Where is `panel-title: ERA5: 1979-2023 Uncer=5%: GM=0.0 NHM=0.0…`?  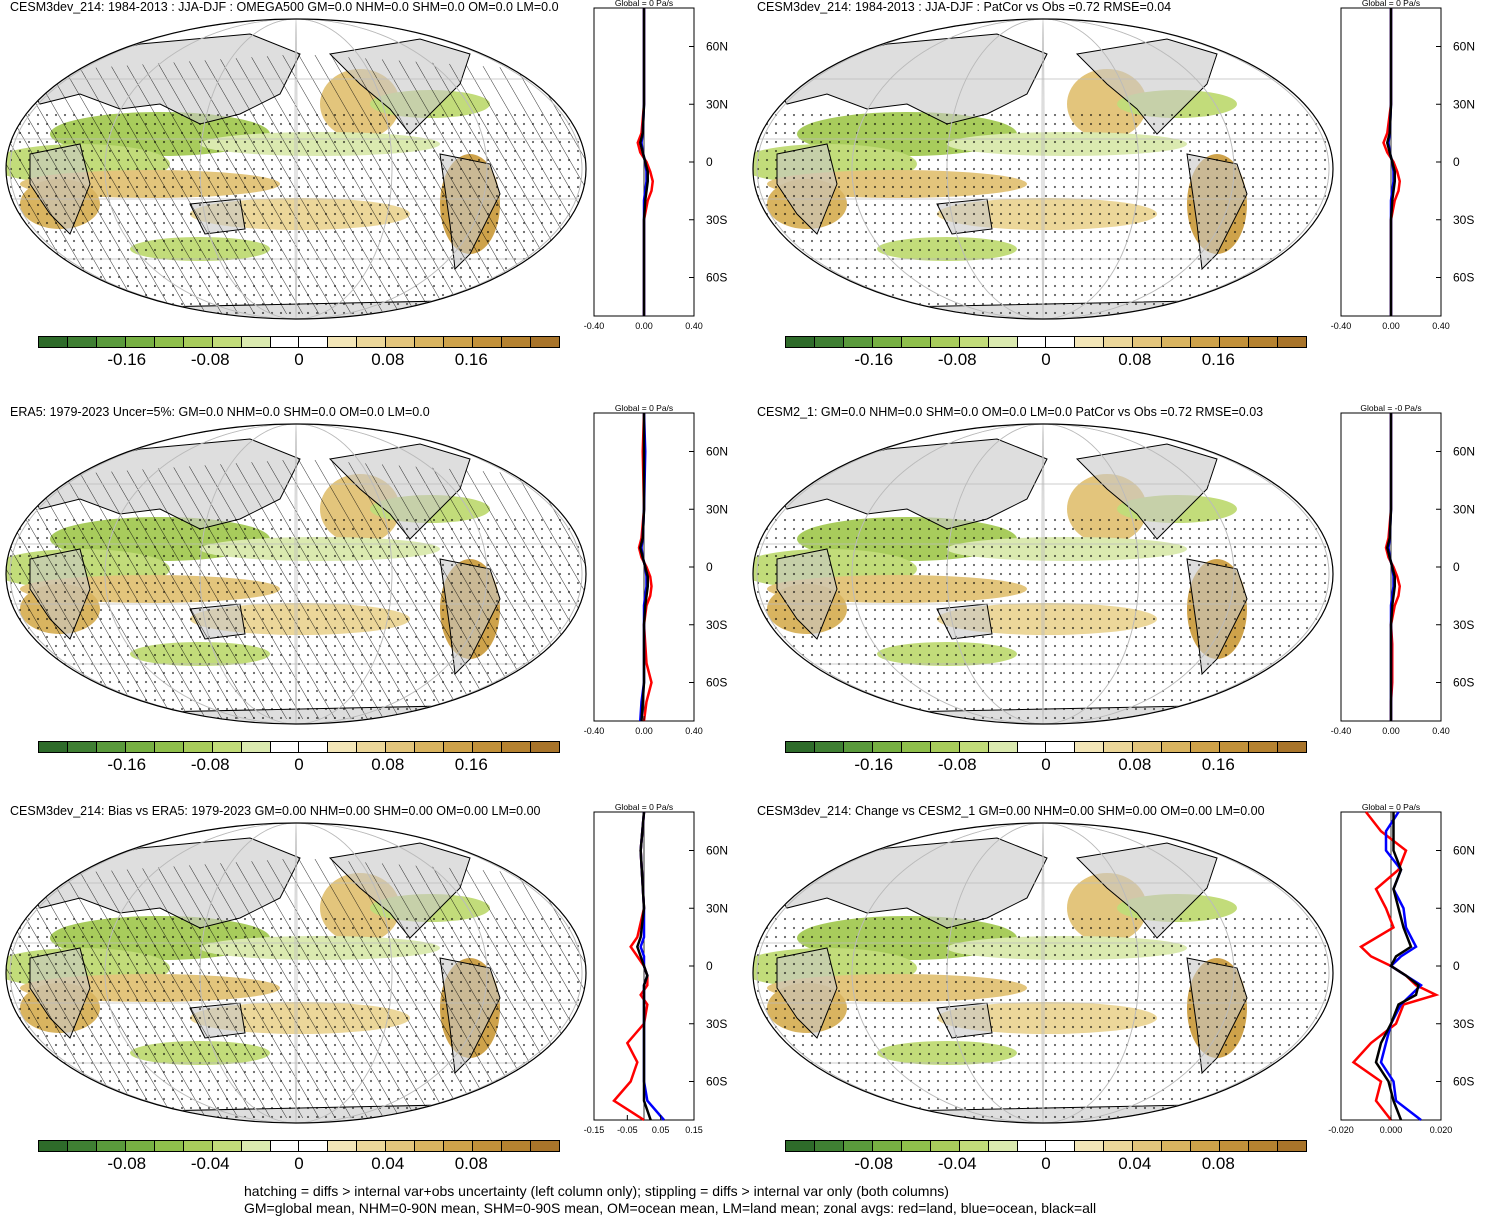
panel-title: ERA5: 1979-2023 Uncer=5%: GM=0.0 NHM=0.0… is located at coordinates (220, 412).